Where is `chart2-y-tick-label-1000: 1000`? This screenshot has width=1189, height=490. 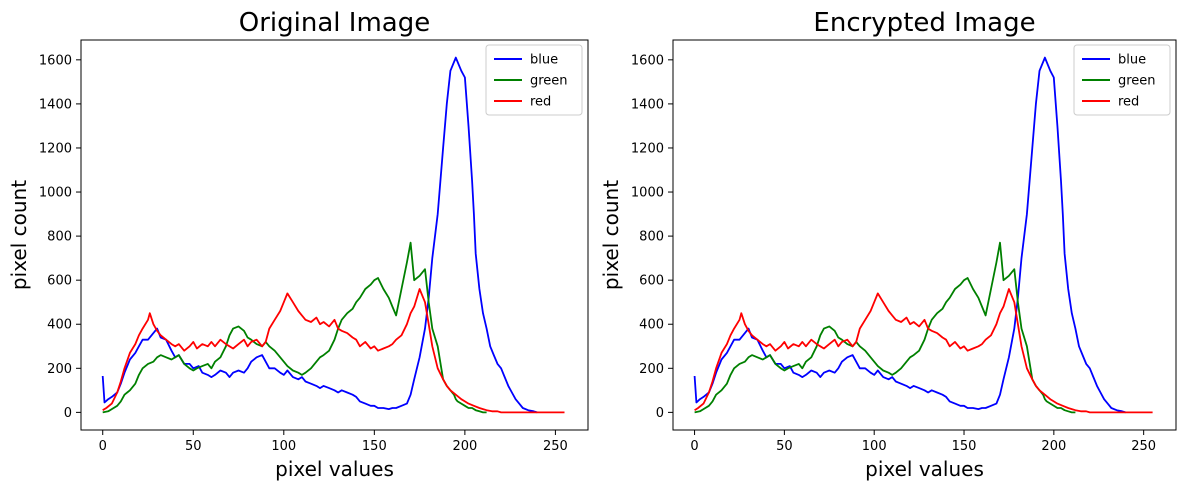
chart2-y-tick-label-1000: 1000 is located at coordinates (647, 193).